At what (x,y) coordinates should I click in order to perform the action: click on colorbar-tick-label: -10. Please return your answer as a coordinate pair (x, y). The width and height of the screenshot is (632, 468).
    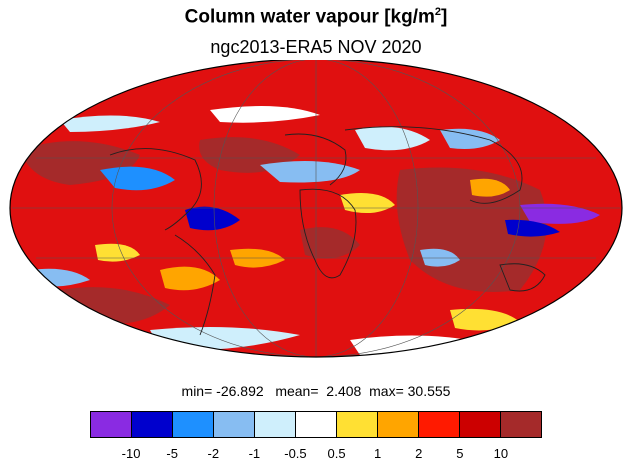
    Looking at the image, I should click on (131, 453).